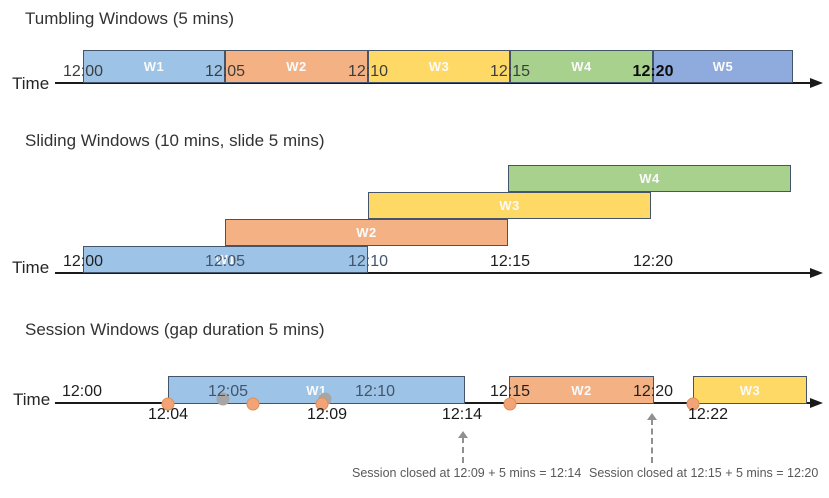 This screenshot has width=829, height=498. What do you see at coordinates (223, 399) in the screenshot?
I see `mark-dot` at bounding box center [223, 399].